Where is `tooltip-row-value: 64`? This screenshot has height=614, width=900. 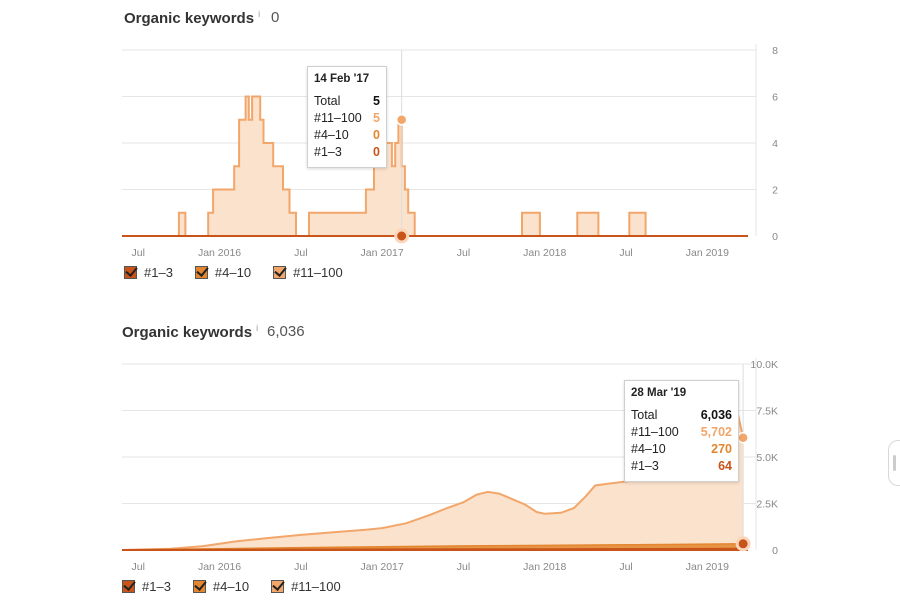
tooltip-row-value: 64 is located at coordinates (725, 466).